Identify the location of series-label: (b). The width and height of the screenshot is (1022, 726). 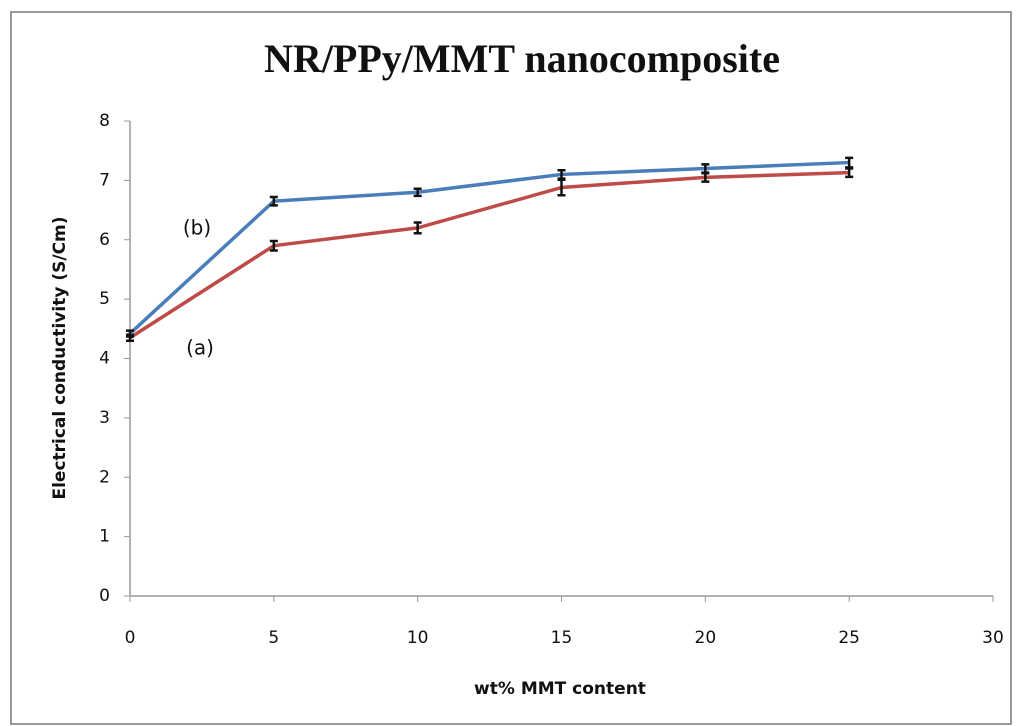
(197, 228).